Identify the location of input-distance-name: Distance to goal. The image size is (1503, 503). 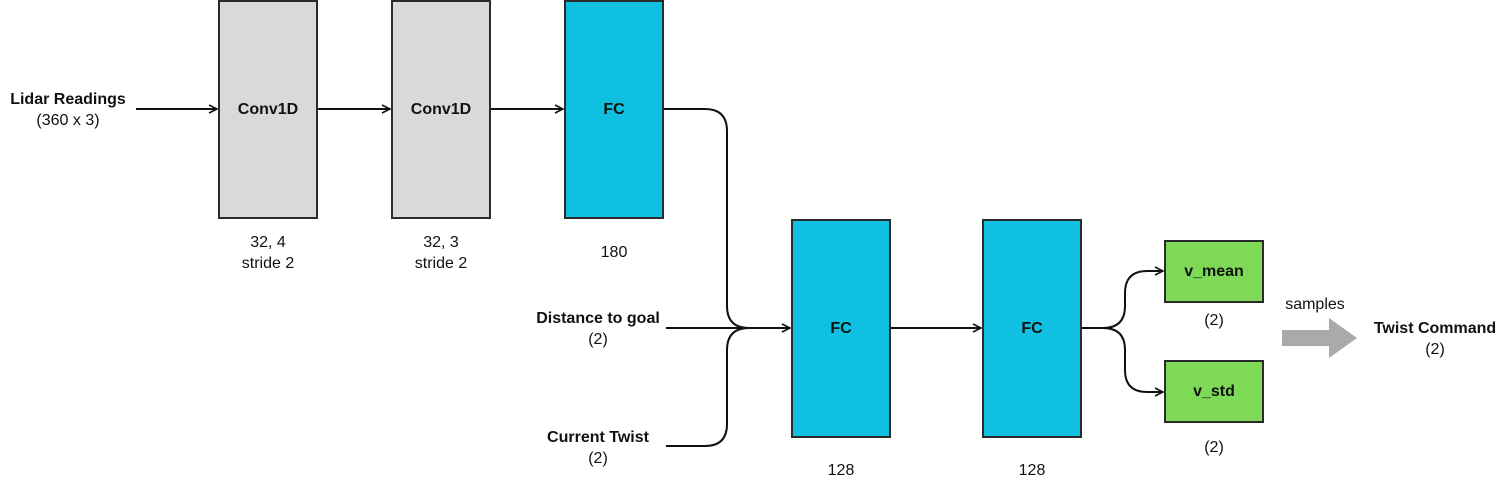
(598, 318).